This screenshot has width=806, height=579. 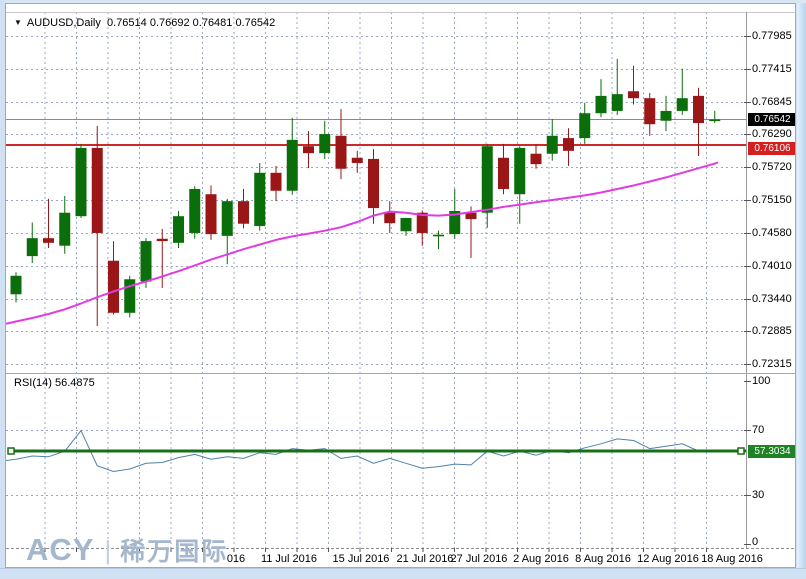 What do you see at coordinates (771, 148) in the screenshot?
I see `support-price-box: 0.76106` at bounding box center [771, 148].